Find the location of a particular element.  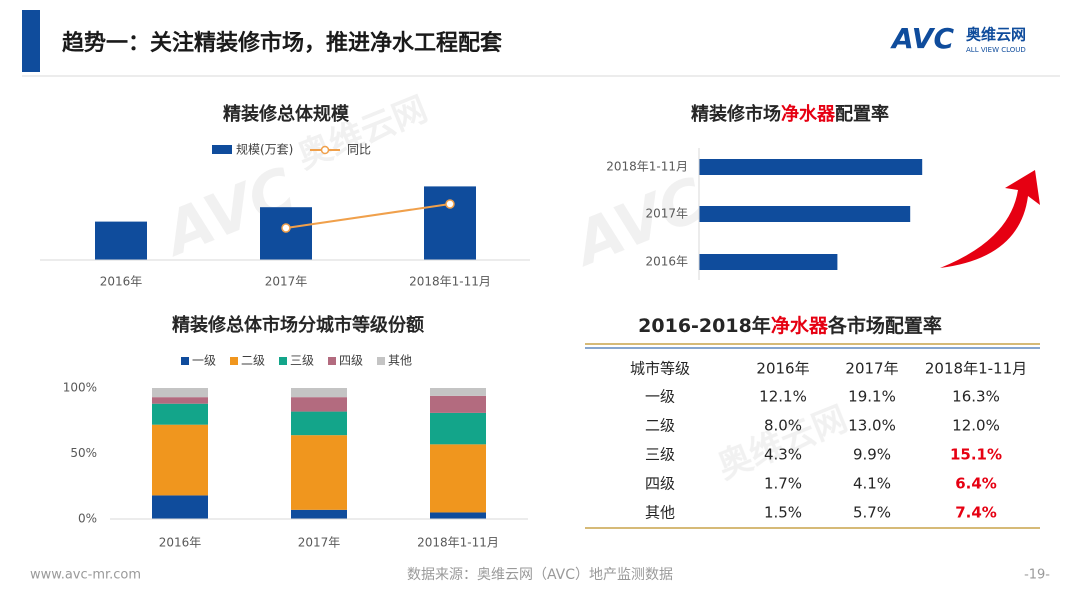

table-cell: 二级 is located at coordinates (660, 426).